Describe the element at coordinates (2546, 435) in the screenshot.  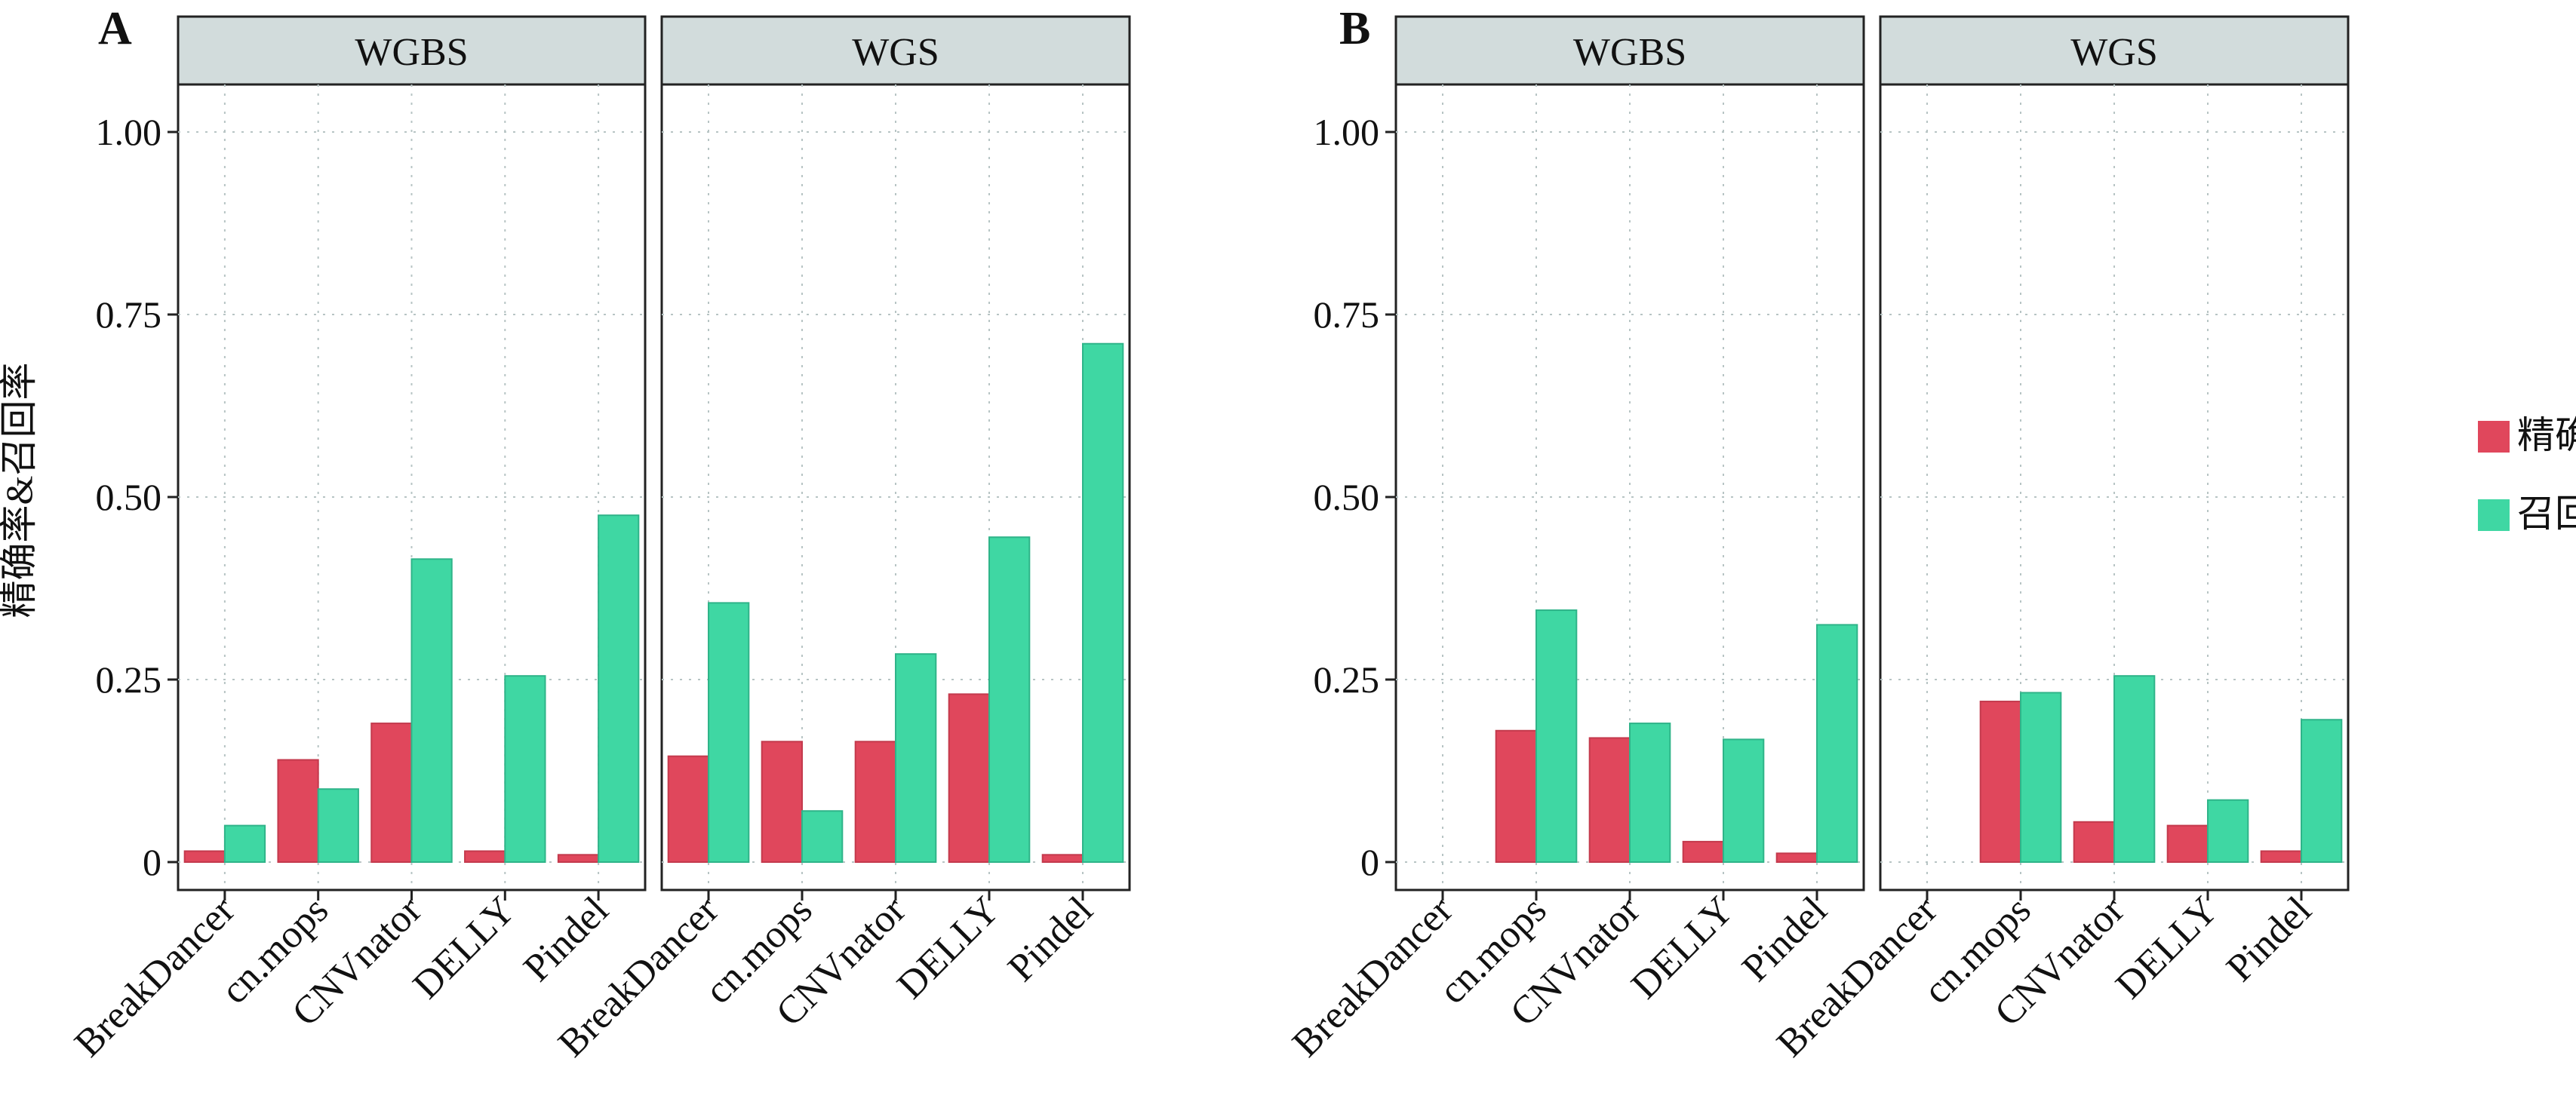
I see `legend-label-precision: 精确率` at that location.